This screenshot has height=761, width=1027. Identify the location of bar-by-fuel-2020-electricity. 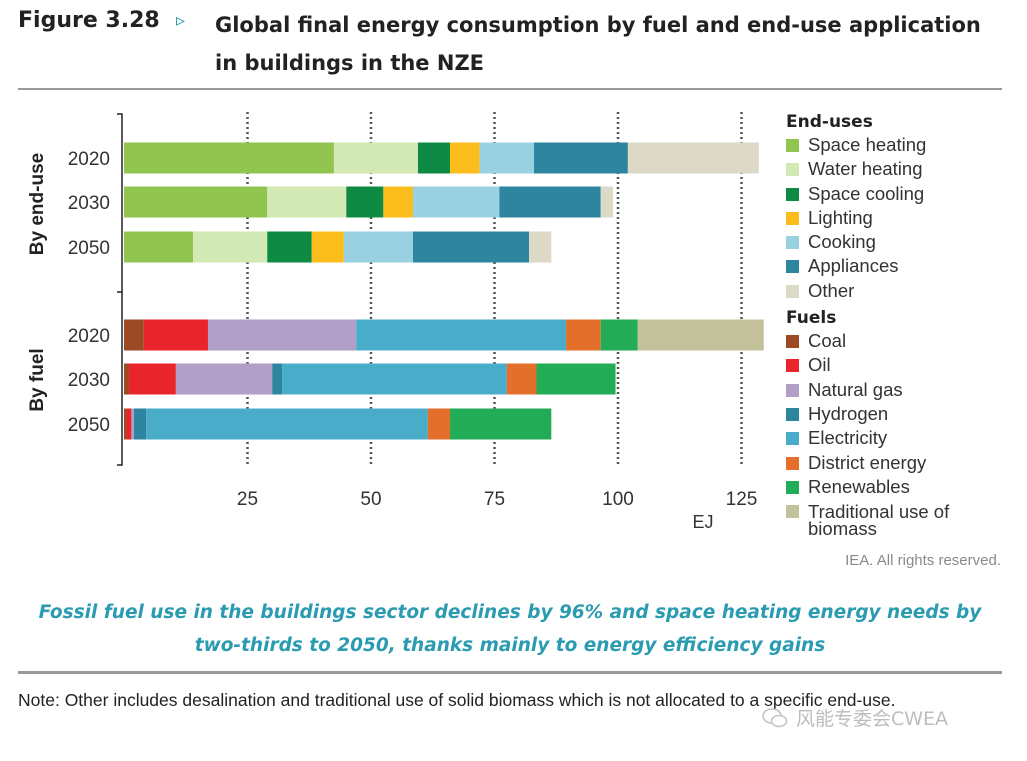
(461, 335).